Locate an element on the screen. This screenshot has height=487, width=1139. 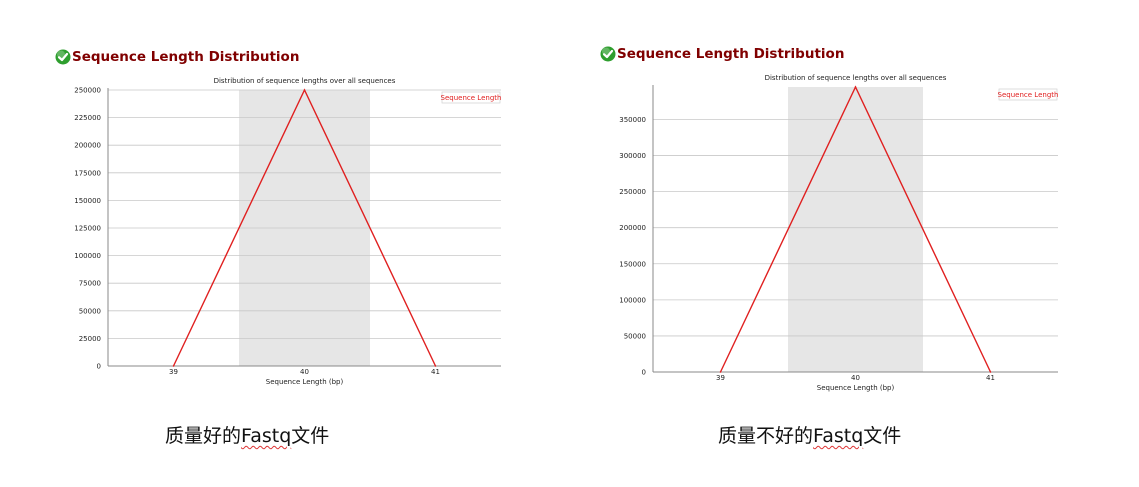
y-tick-label: 175000 is located at coordinates (87, 173).